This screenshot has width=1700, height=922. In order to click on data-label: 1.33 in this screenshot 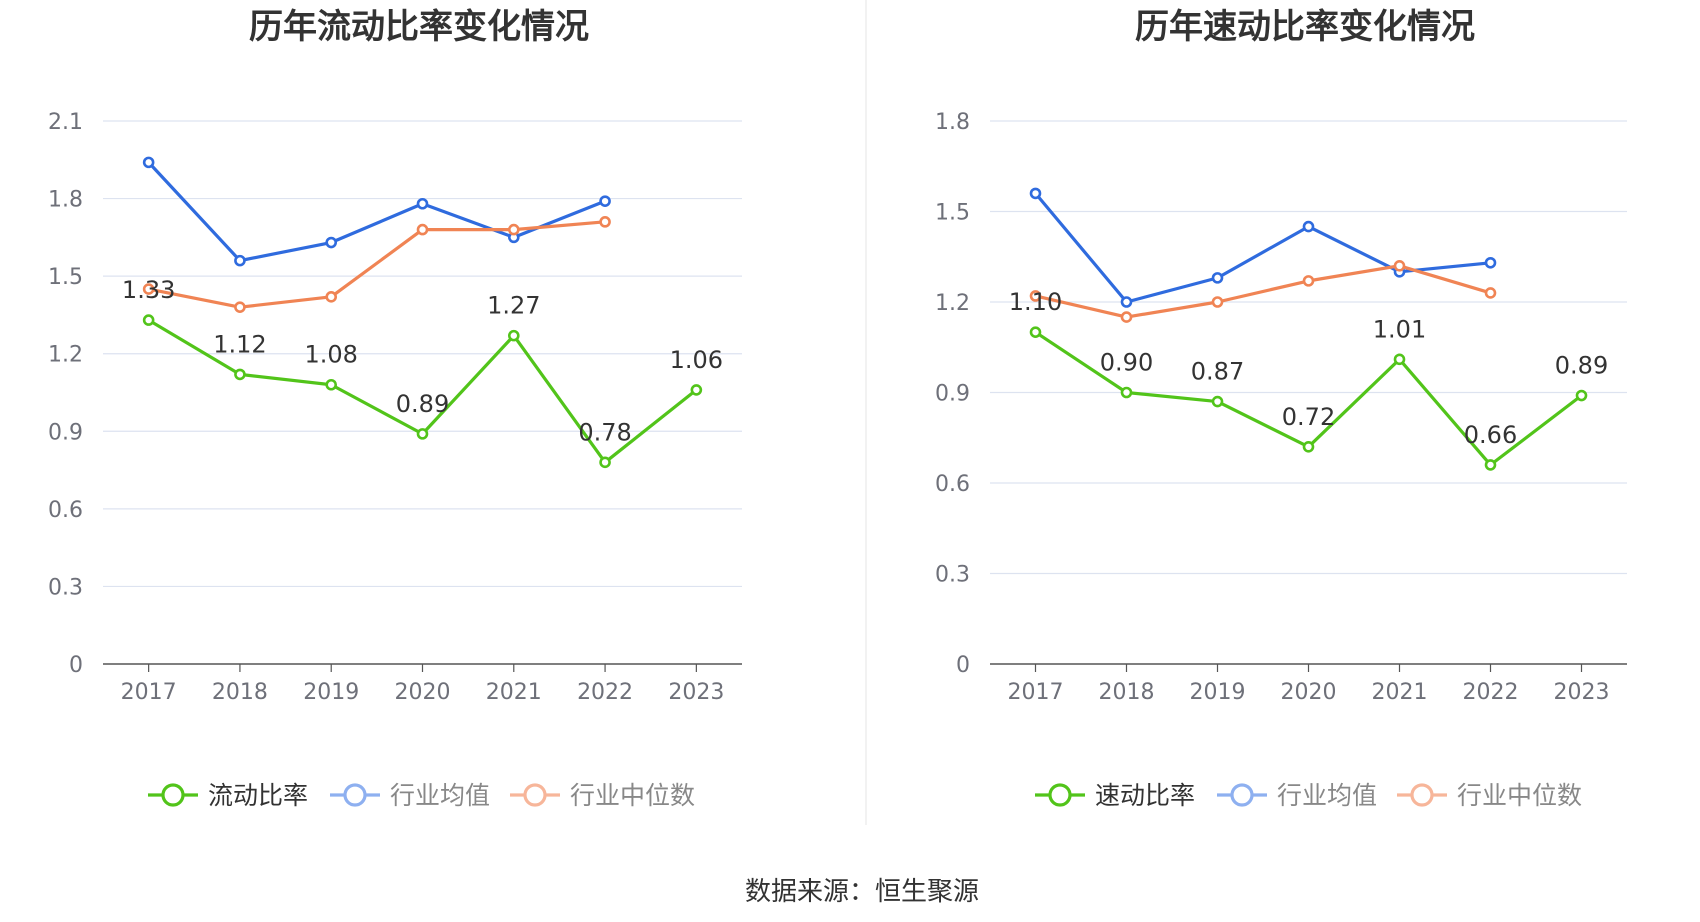, I will do `click(148, 290)`.